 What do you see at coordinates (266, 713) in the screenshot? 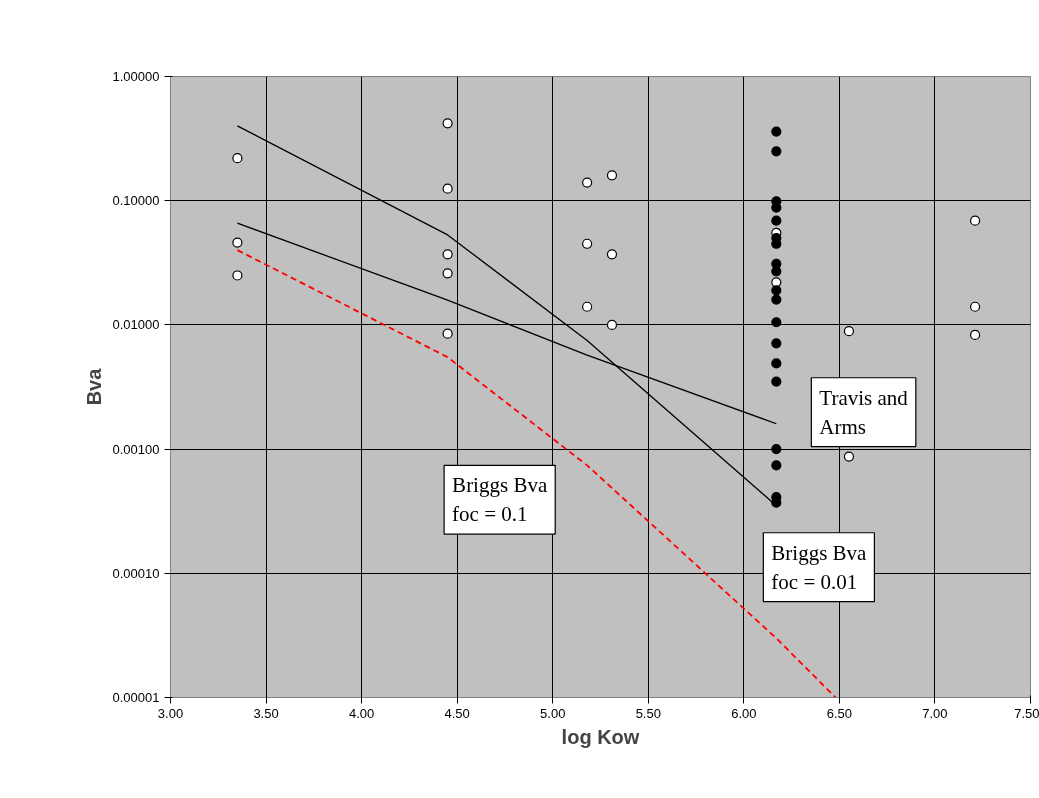
I see `x-tick-label: 3.50` at bounding box center [266, 713].